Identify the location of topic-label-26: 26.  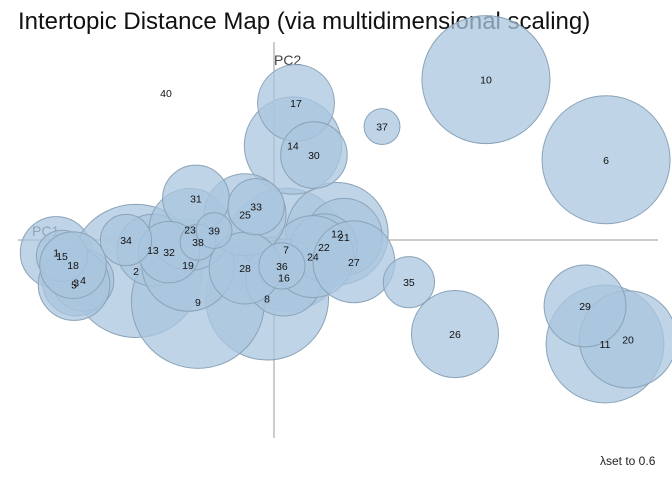
(455, 335).